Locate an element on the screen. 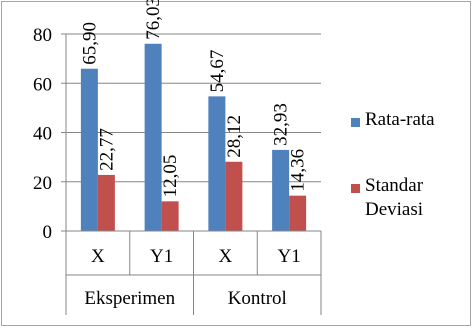 The image size is (474, 329). data-label: 76,03 is located at coordinates (153, 20).